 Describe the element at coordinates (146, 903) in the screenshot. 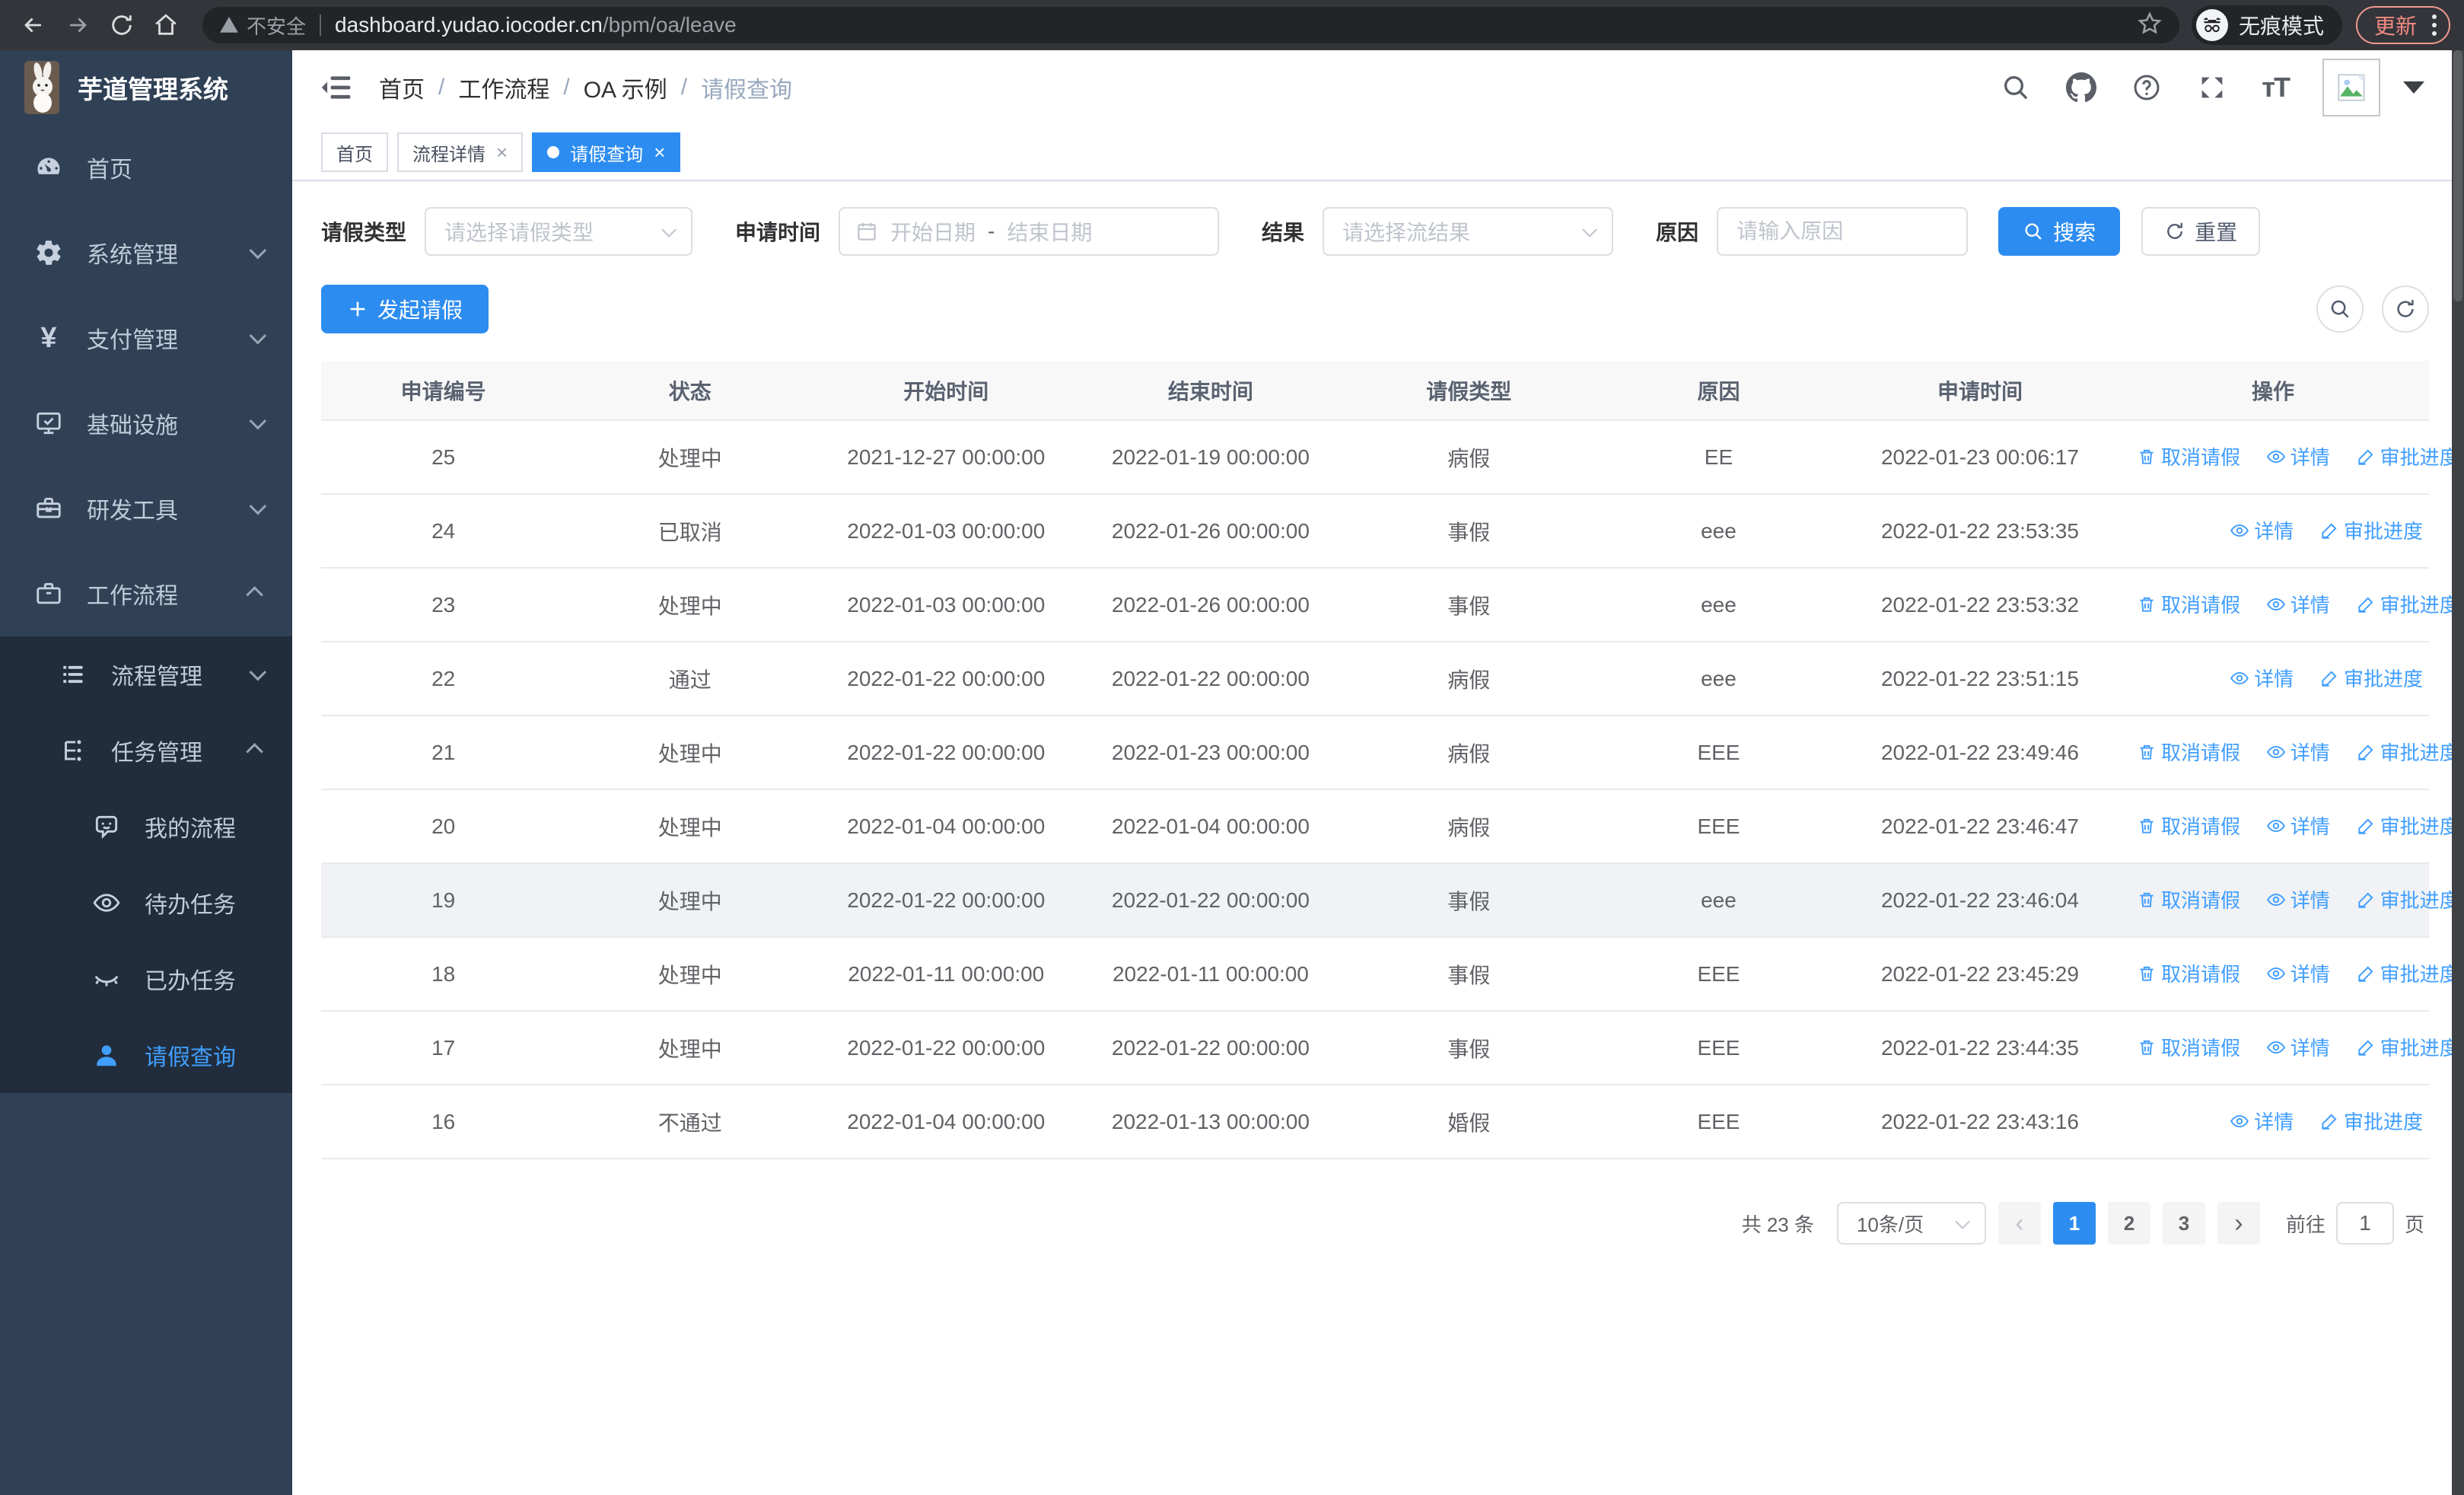

I see `sidebar-item-todo-tasks: 待办任务` at that location.